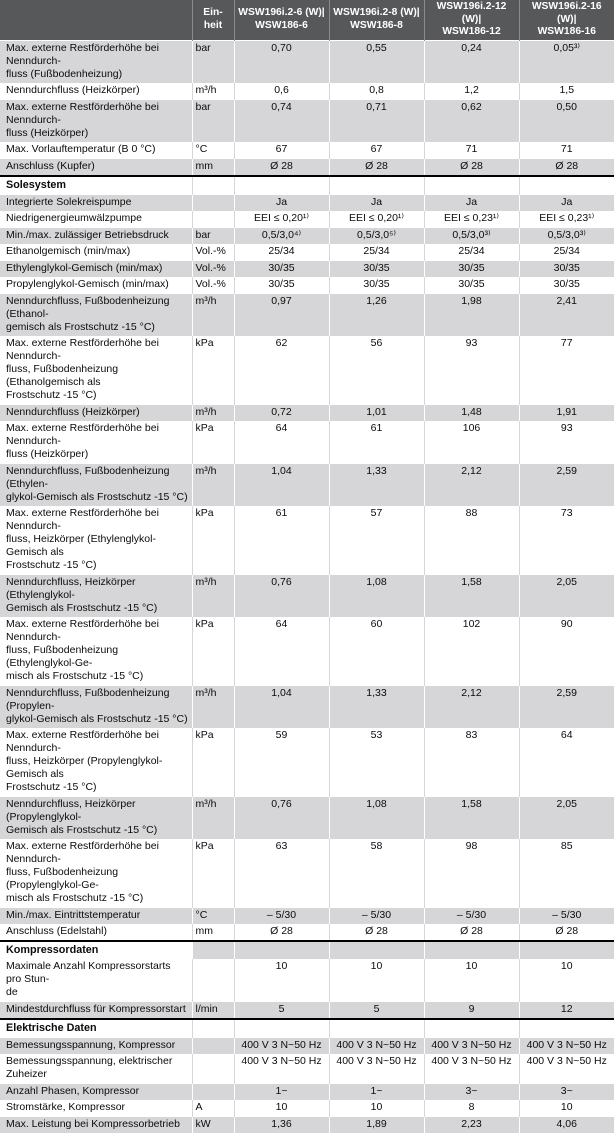  I want to click on row-unit: kW, so click(212, 1124).